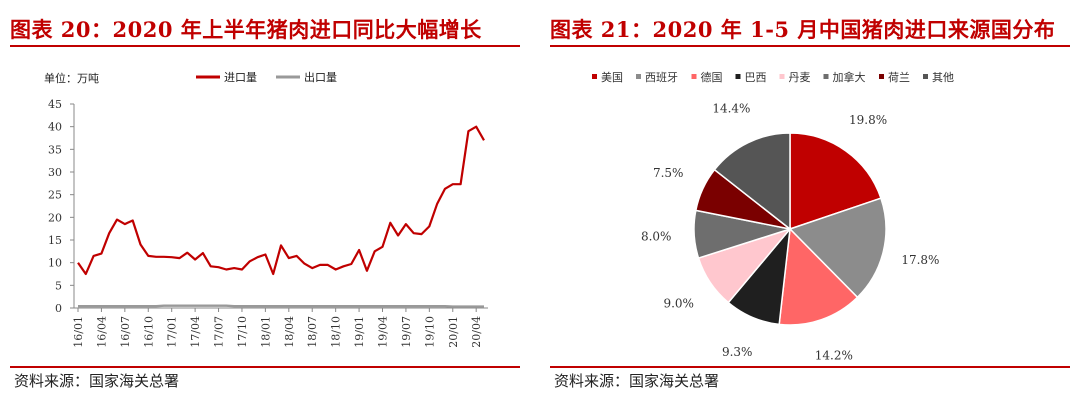 The width and height of the screenshot is (1080, 406). Describe the element at coordinates (219, 332) in the screenshot. I see `x-tick-label: 17/07` at that location.